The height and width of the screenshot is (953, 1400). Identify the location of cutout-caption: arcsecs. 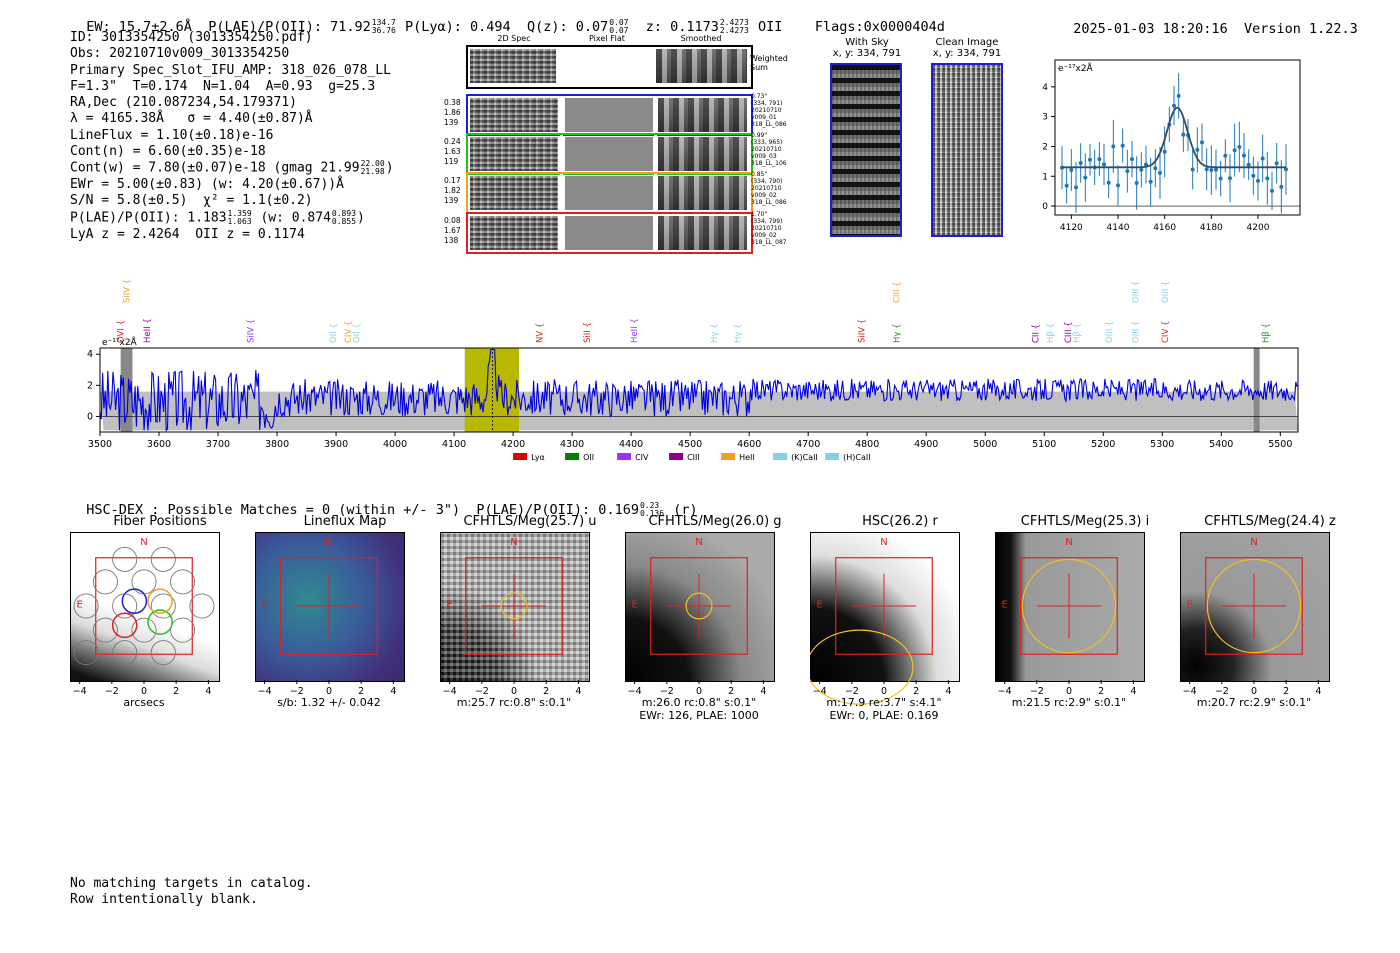
(144, 702).